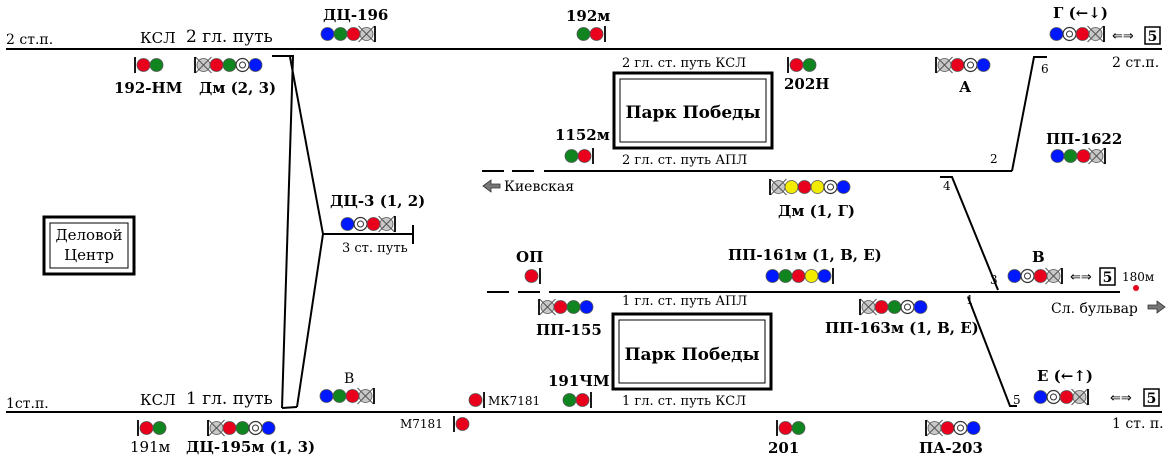  I want to click on signal-dc196, so click(348, 34).